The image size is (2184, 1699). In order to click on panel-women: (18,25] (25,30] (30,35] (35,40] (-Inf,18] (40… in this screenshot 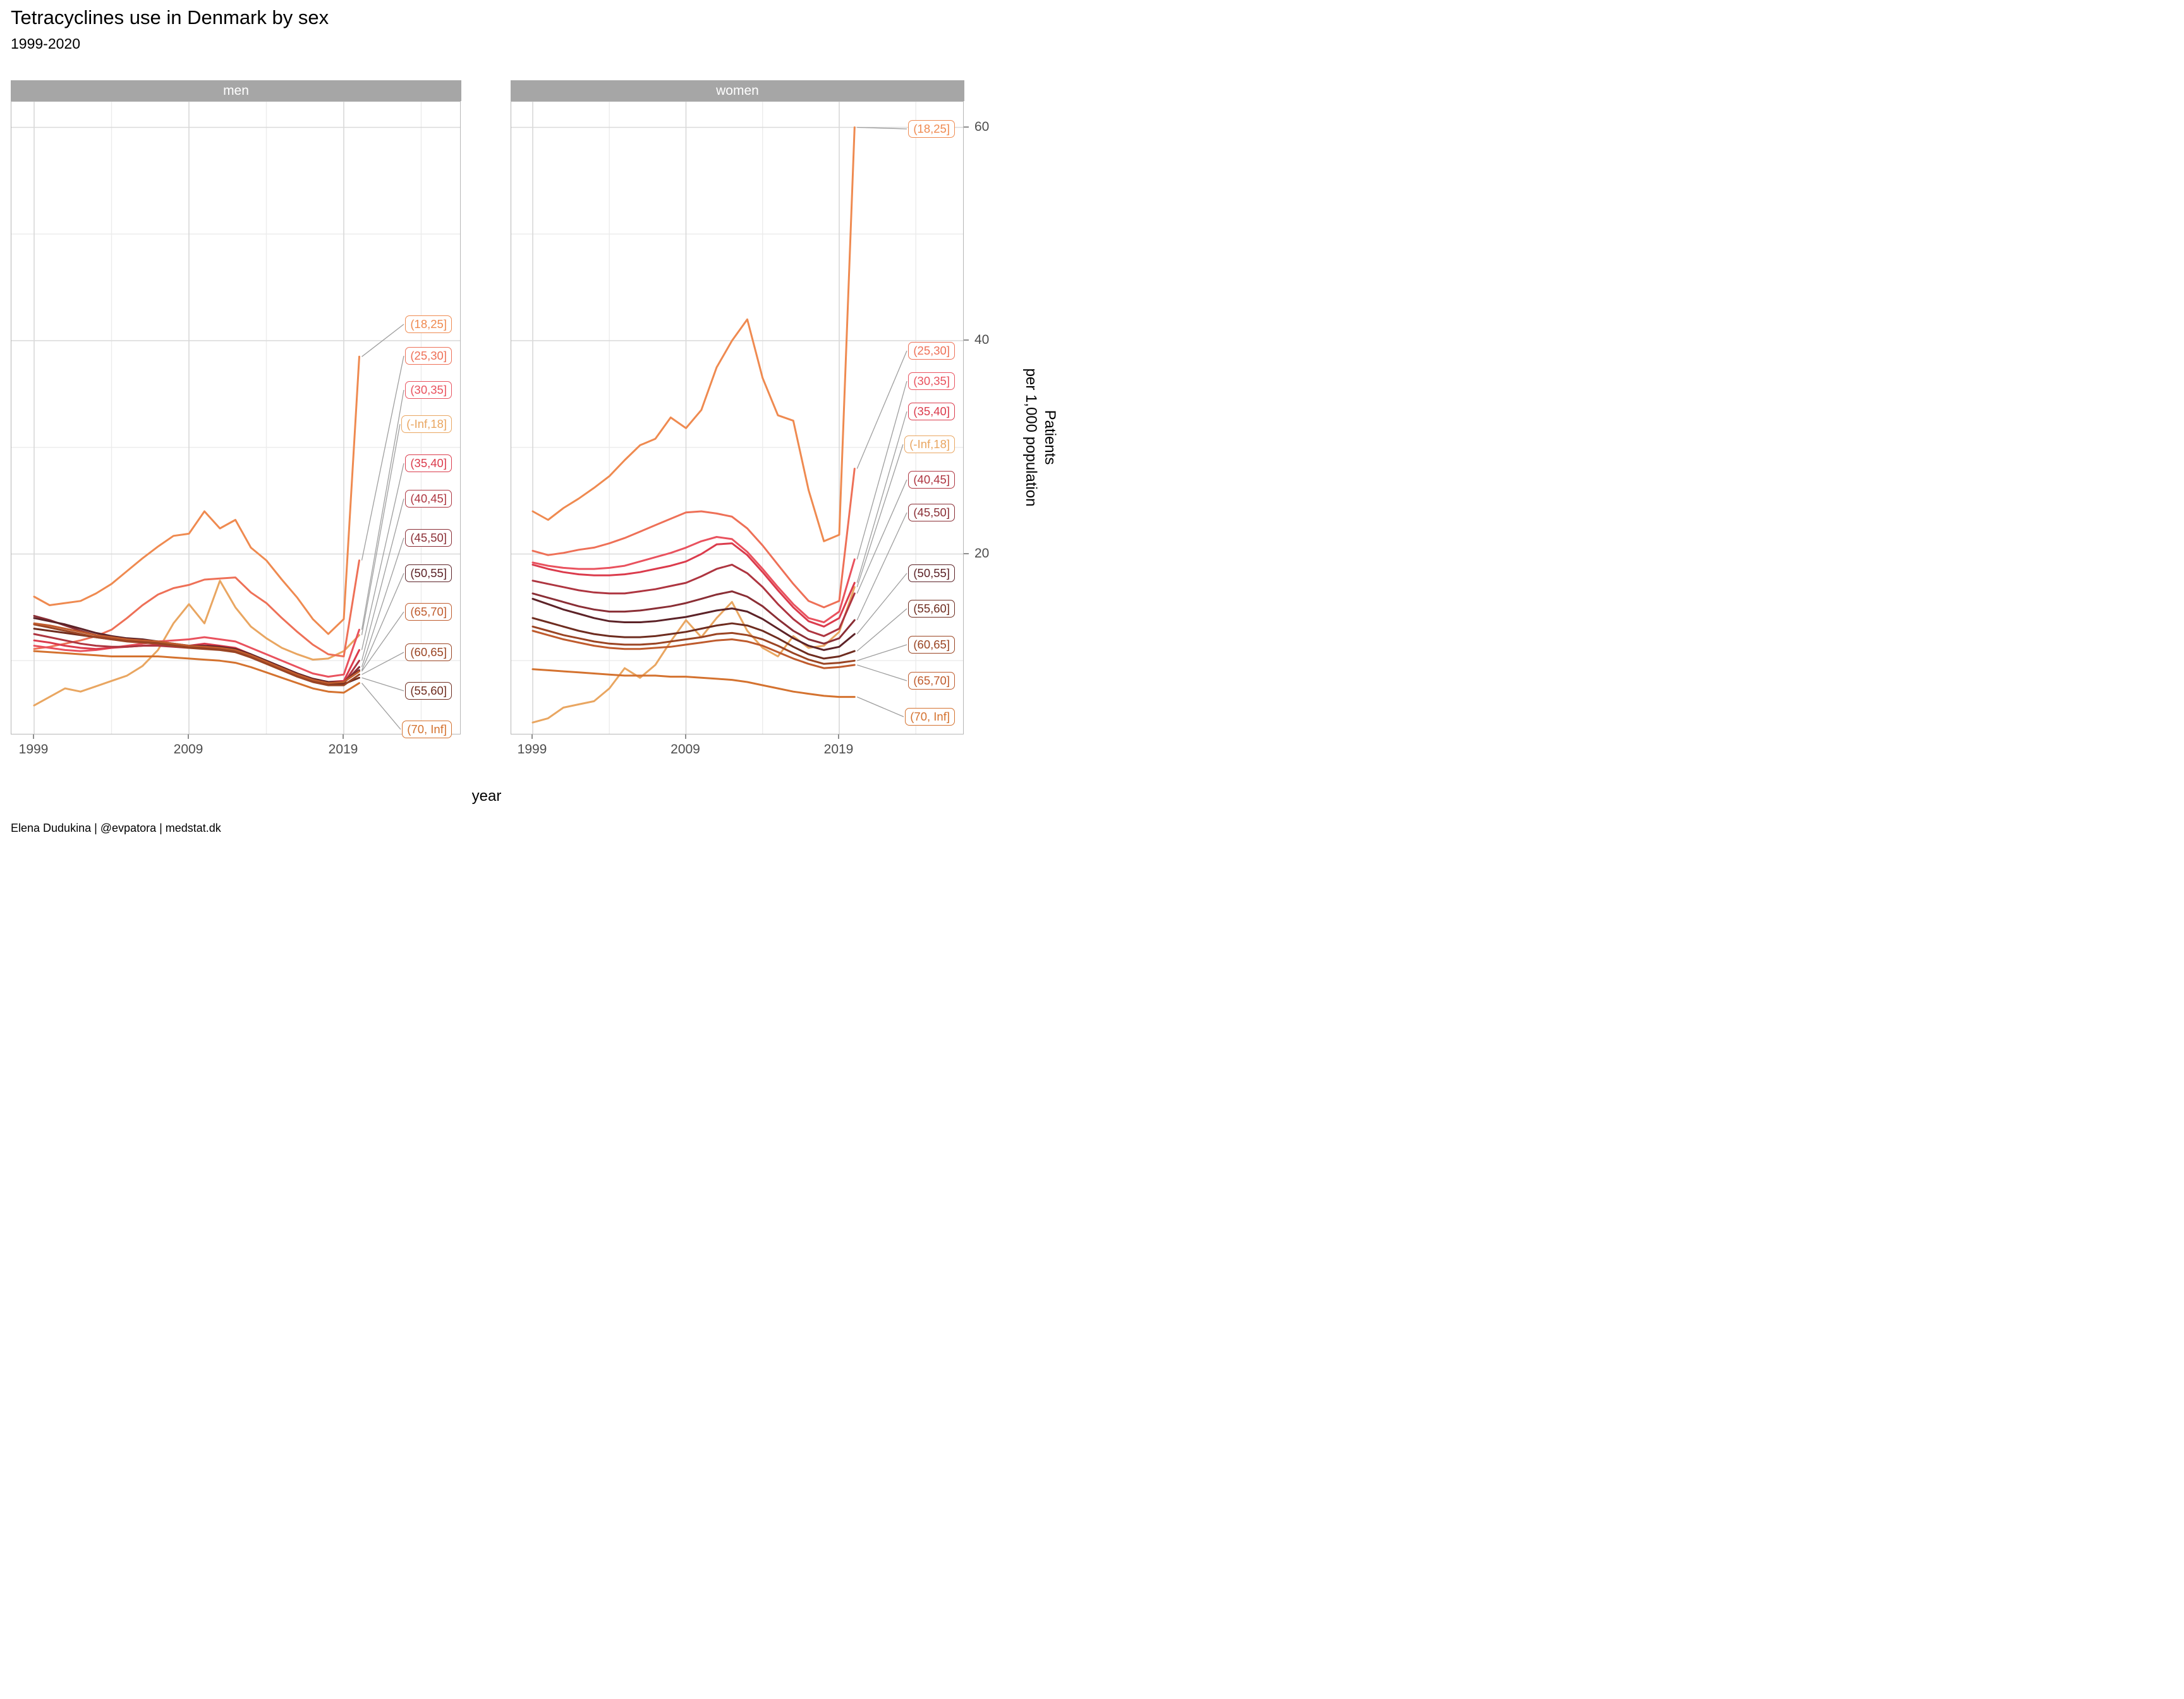, I will do `click(737, 417)`.